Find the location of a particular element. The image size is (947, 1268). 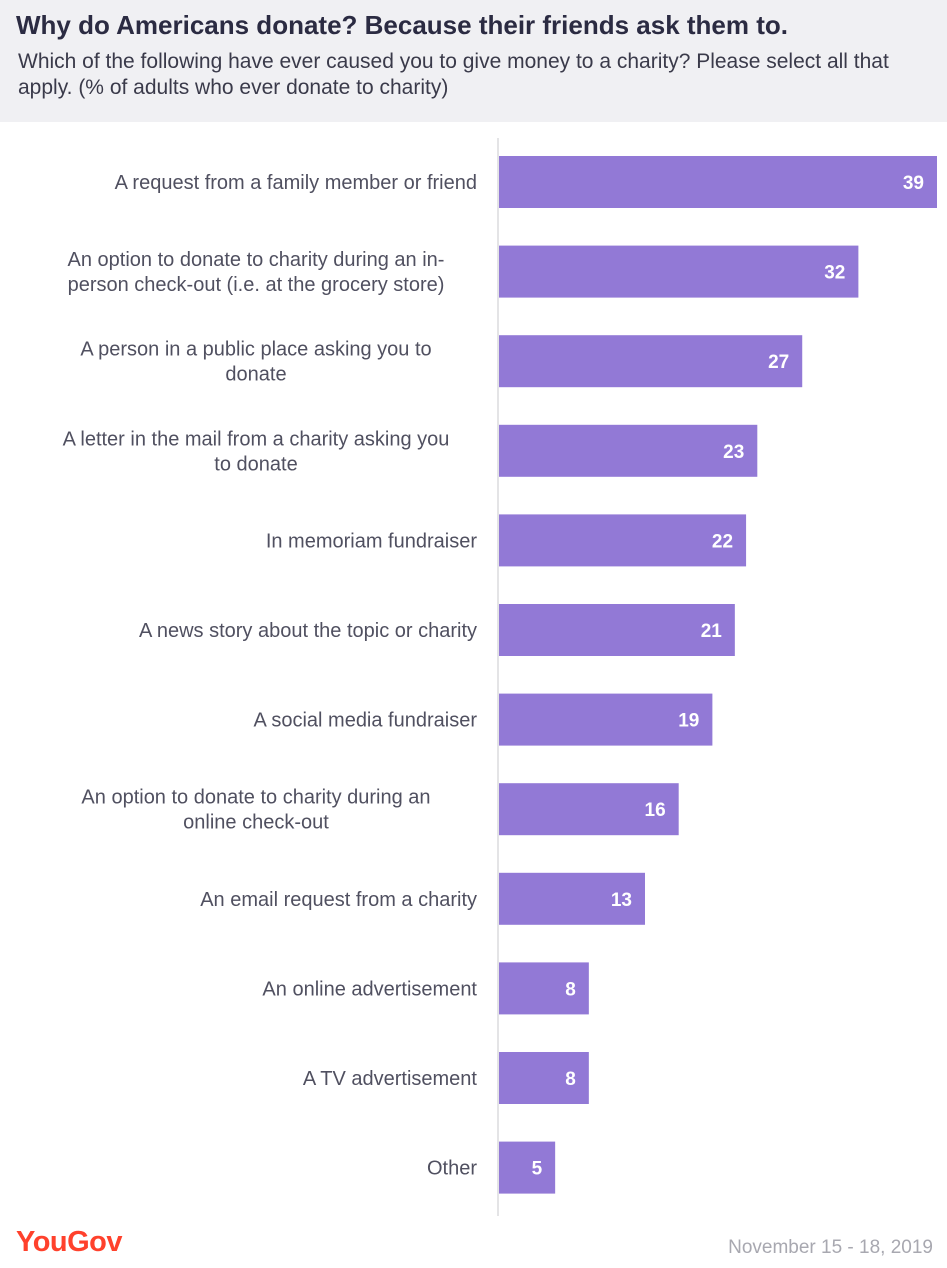

bar-value-label: 13 is located at coordinates (621, 900).